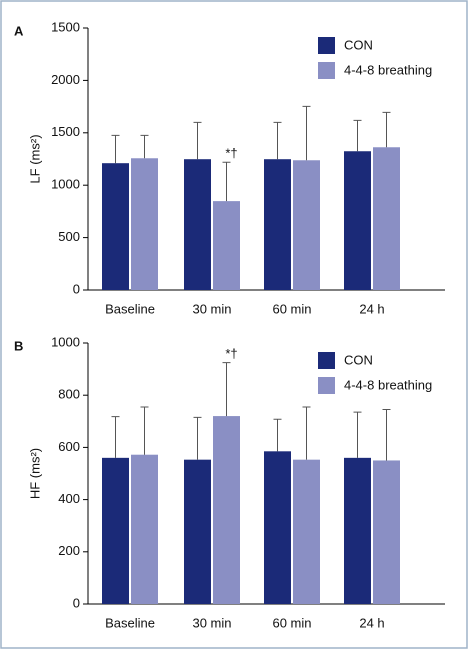 Image resolution: width=469 pixels, height=650 pixels. I want to click on panel-label: B, so click(18, 345).